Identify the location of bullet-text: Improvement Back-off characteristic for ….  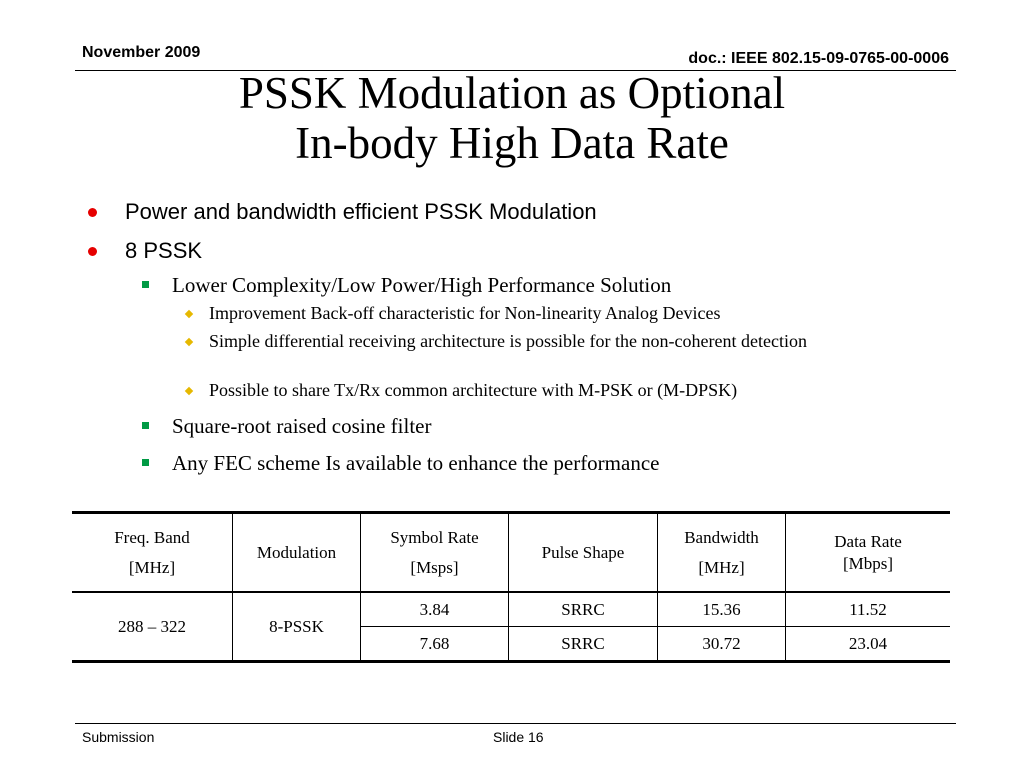
(465, 313).